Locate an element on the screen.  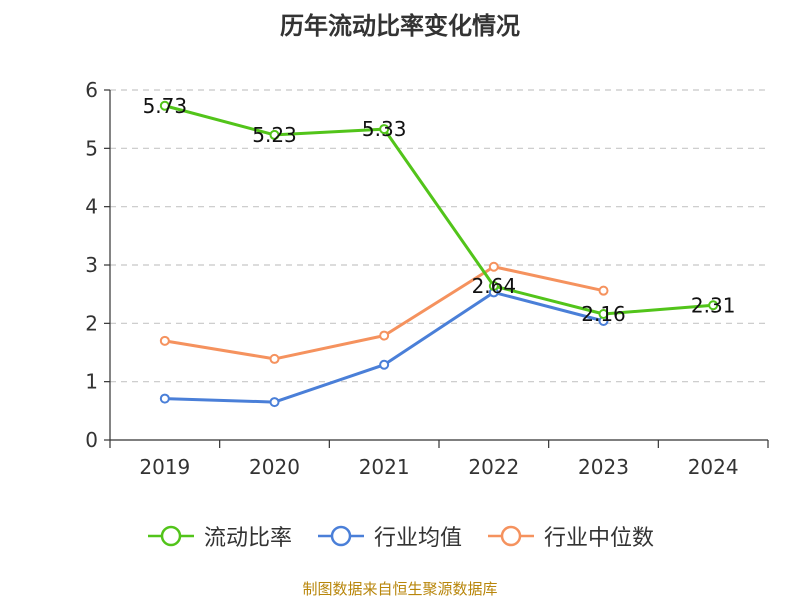
data-label: 2.16 is located at coordinates (603, 314).